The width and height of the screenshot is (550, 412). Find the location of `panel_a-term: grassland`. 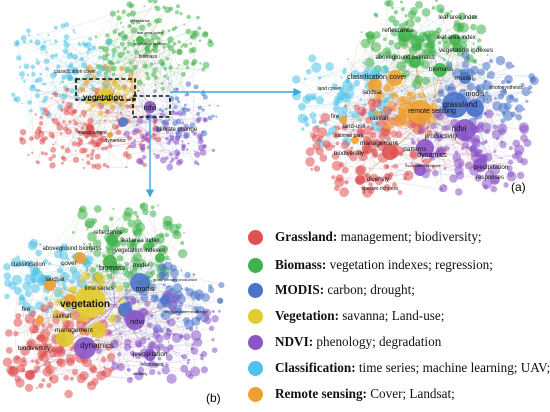

panel_a-term: grassland is located at coordinates (460, 104).